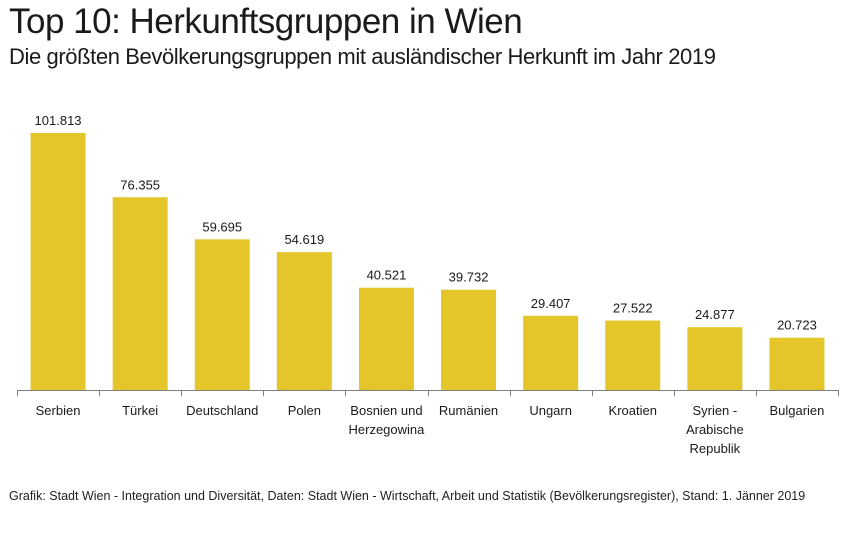 The width and height of the screenshot is (855, 533). What do you see at coordinates (140, 184) in the screenshot?
I see `value-label: 76.355` at bounding box center [140, 184].